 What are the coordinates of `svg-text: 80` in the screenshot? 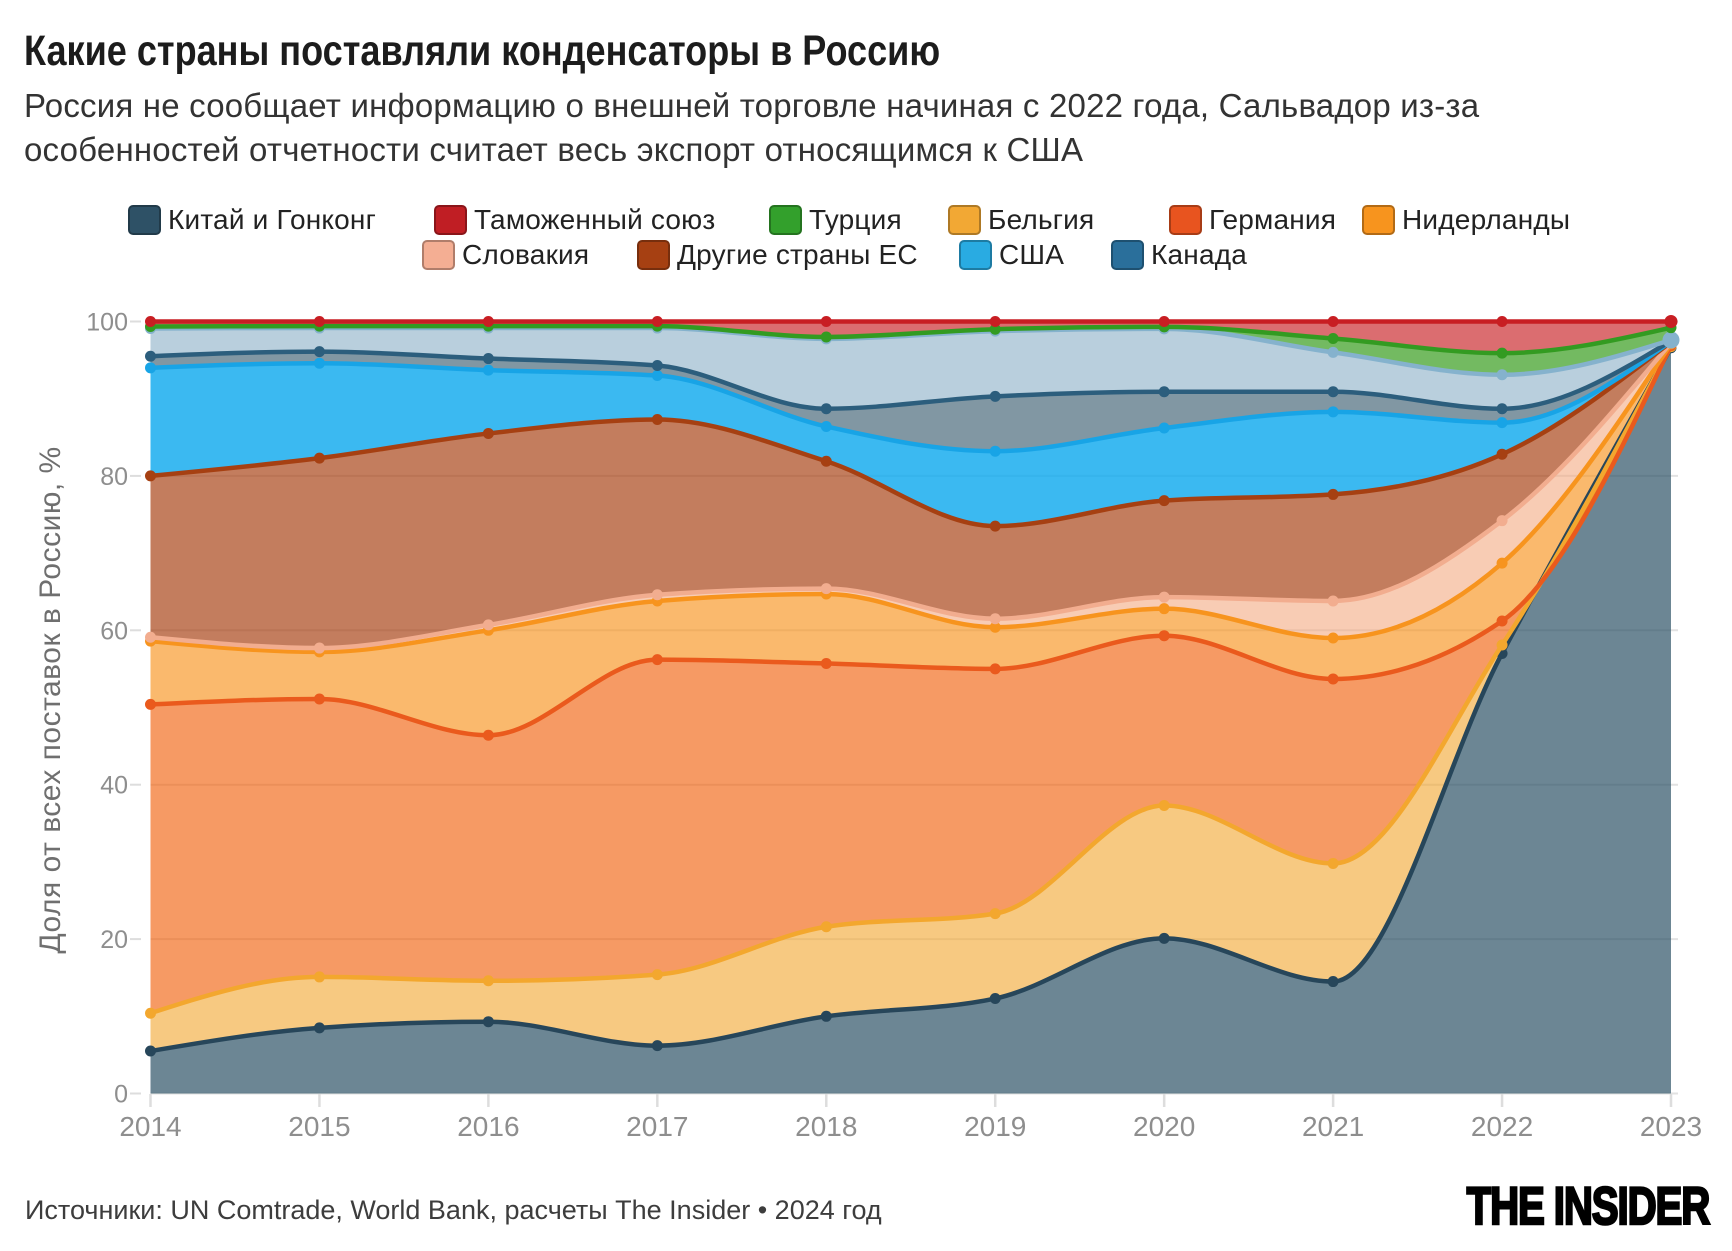 It's located at (114, 477).